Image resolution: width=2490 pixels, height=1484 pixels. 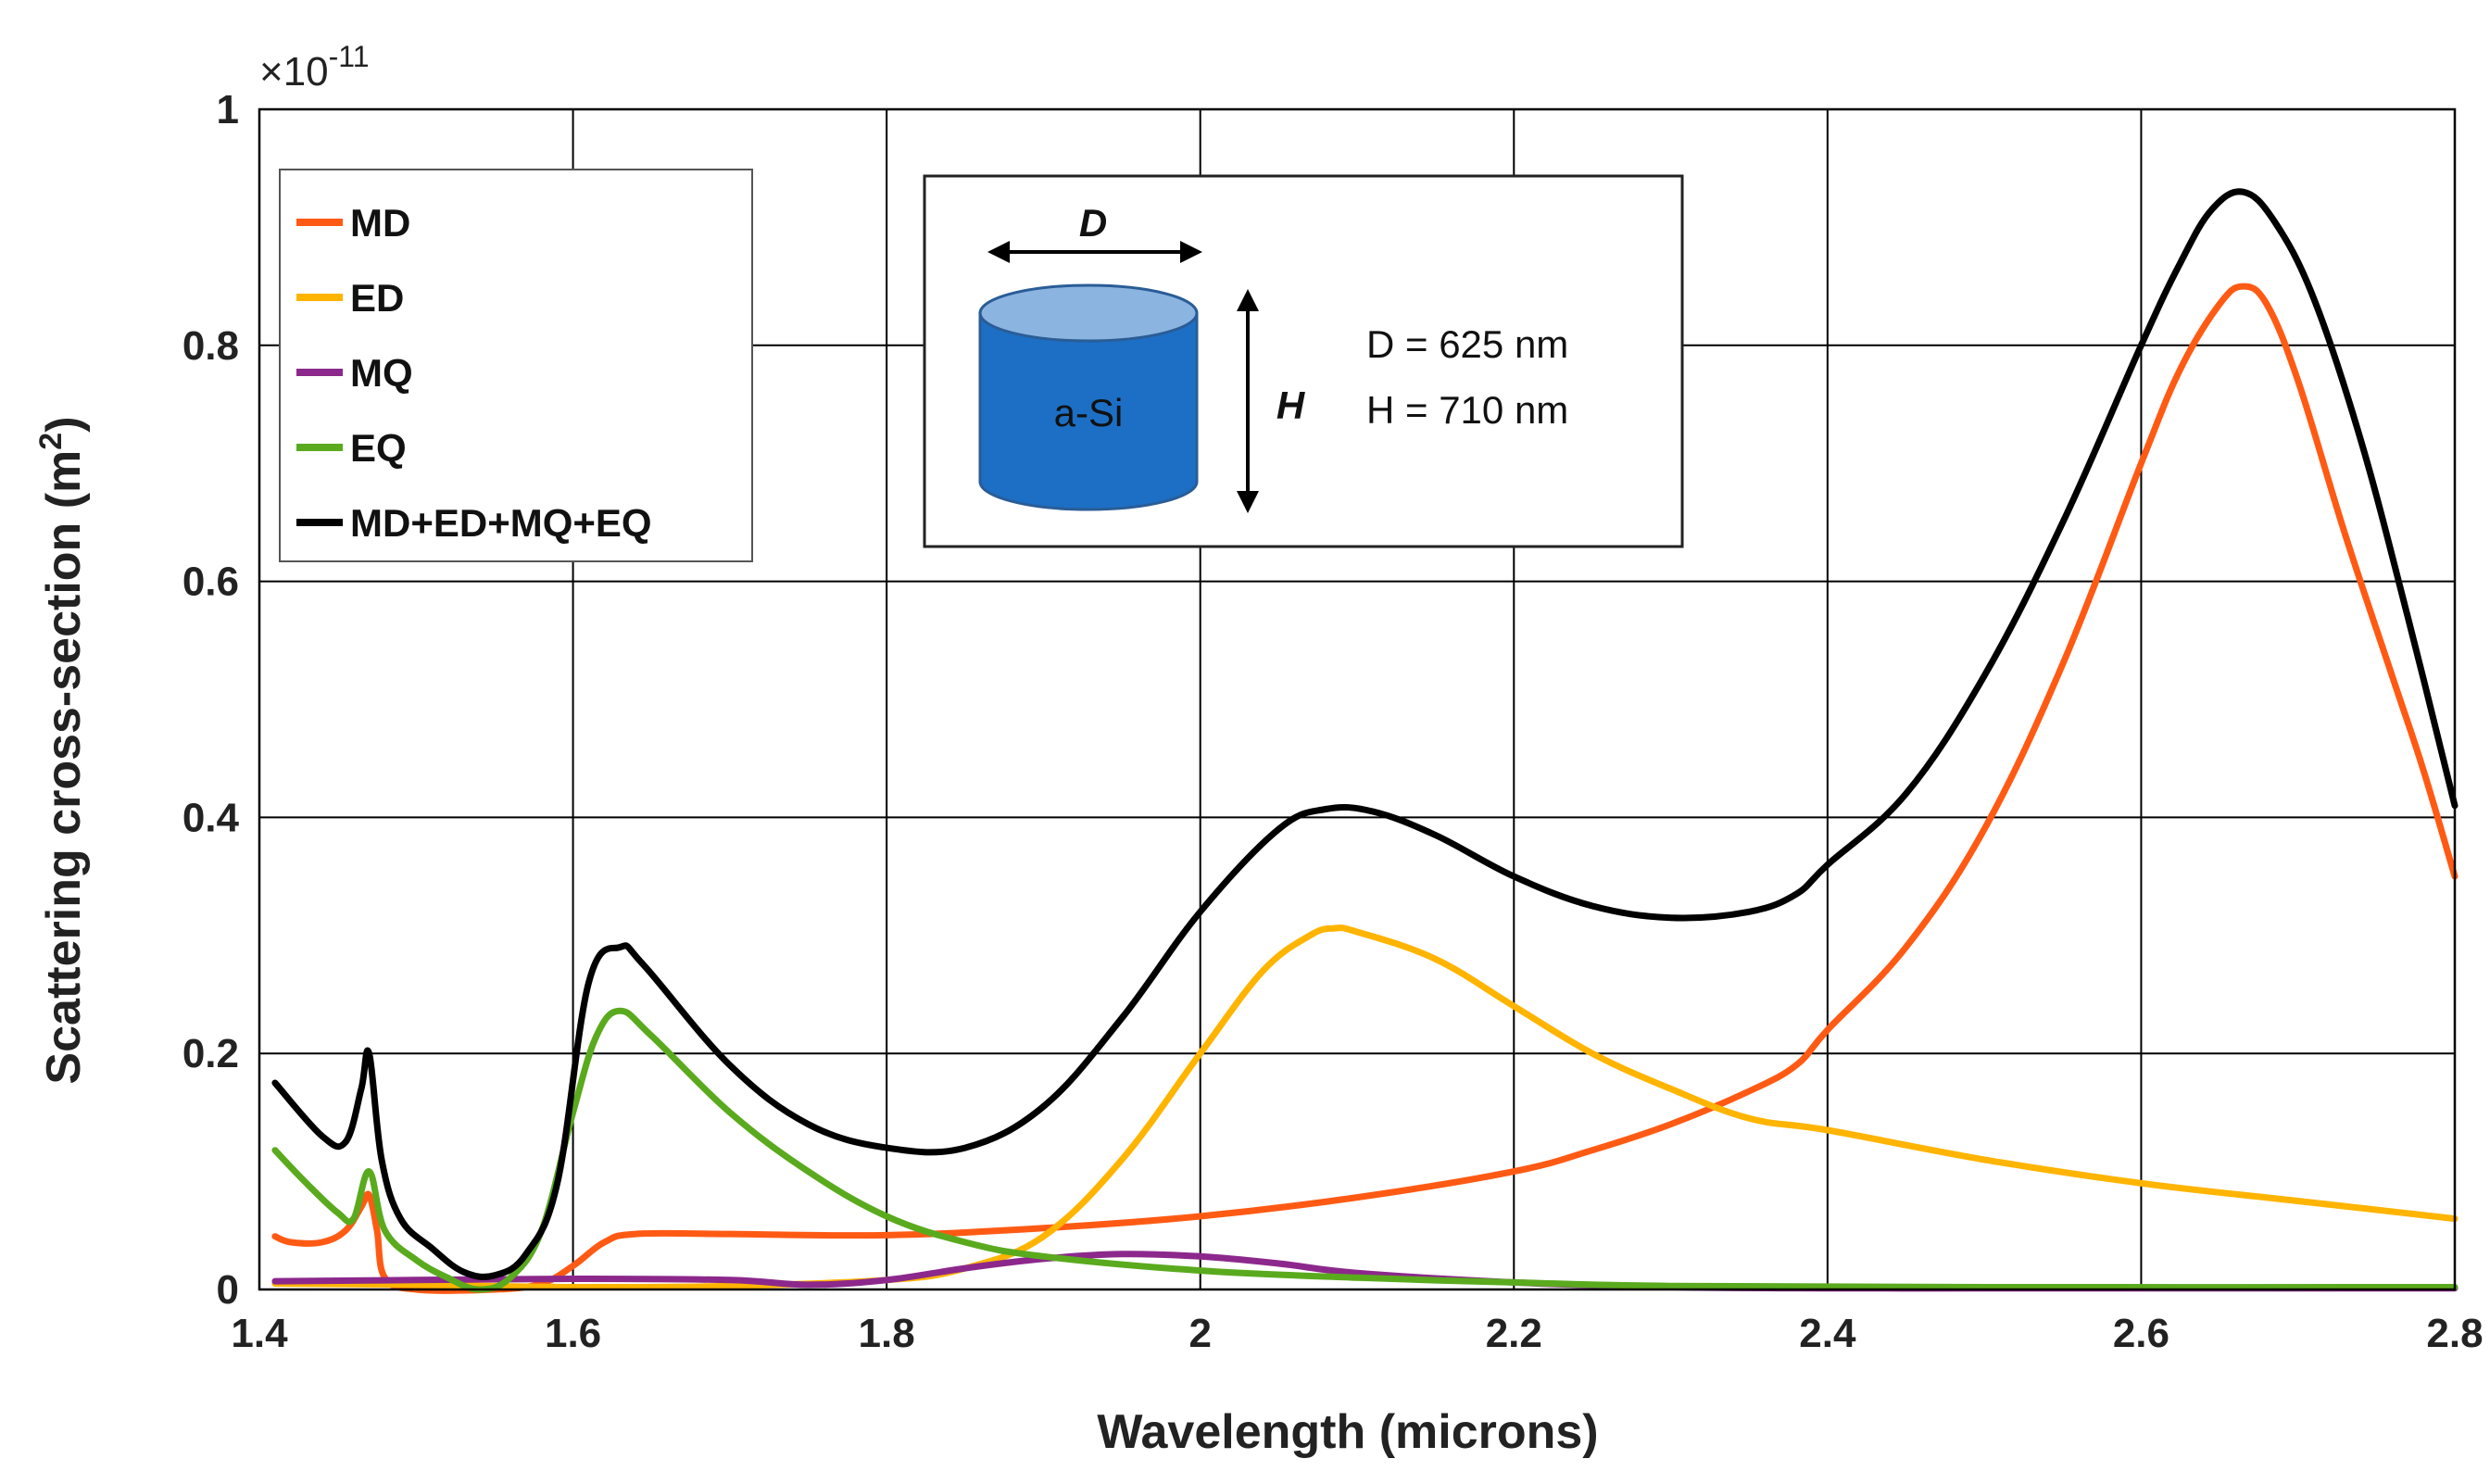 What do you see at coordinates (314, 67) in the screenshot?
I see `y-multiplier: ×10⁻¹¹` at bounding box center [314, 67].